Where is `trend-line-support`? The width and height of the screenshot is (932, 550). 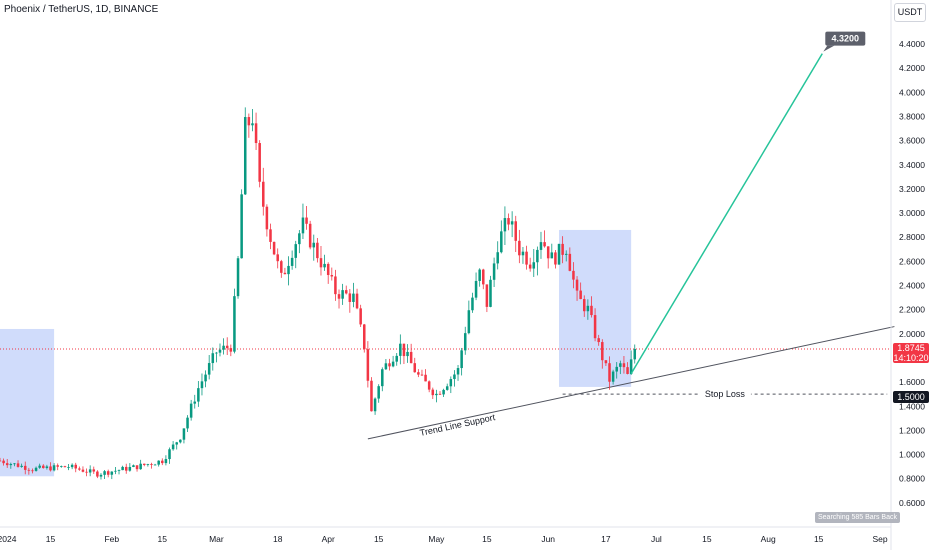
trend-line-support is located at coordinates (631, 383).